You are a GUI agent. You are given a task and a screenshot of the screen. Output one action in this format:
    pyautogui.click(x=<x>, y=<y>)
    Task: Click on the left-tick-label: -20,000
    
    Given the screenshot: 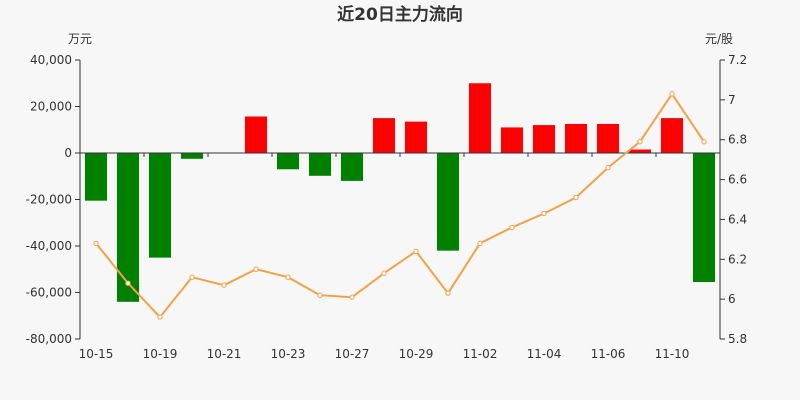 What is the action you would take?
    pyautogui.click(x=49, y=200)
    